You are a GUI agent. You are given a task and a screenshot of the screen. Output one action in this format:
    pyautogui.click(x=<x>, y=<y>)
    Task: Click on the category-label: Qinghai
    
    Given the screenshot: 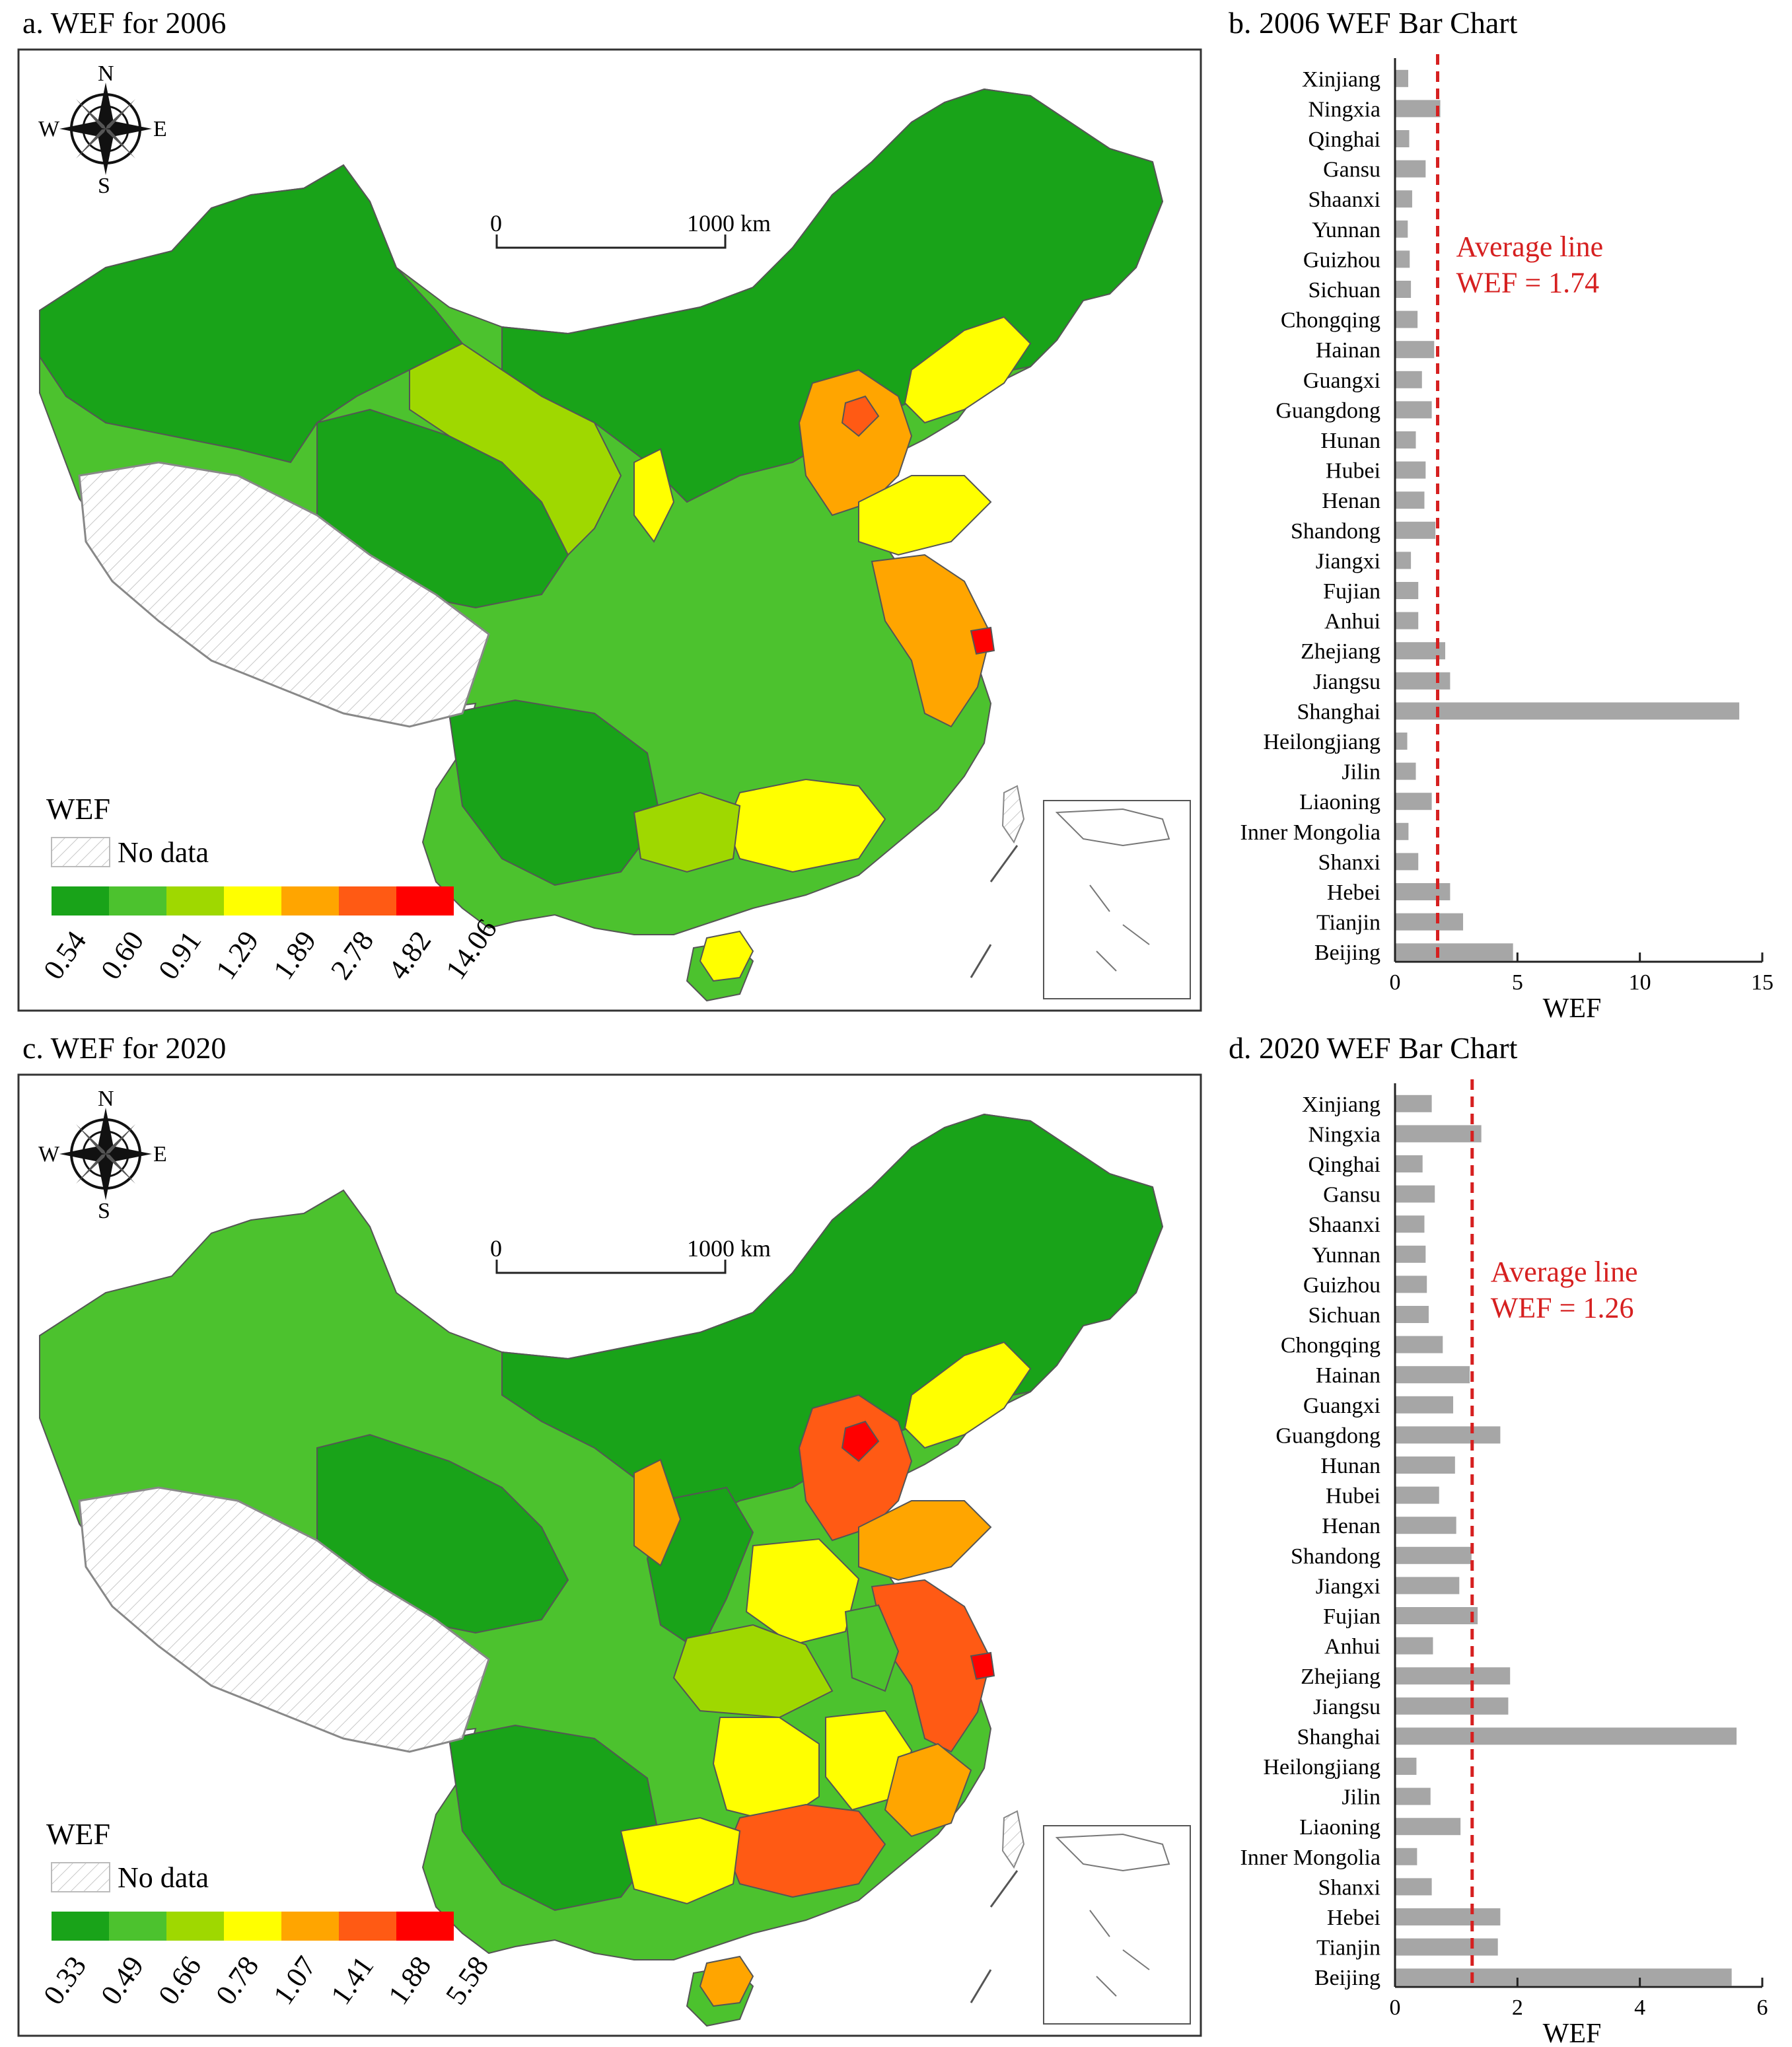 What is the action you would take?
    pyautogui.click(x=1344, y=1165)
    